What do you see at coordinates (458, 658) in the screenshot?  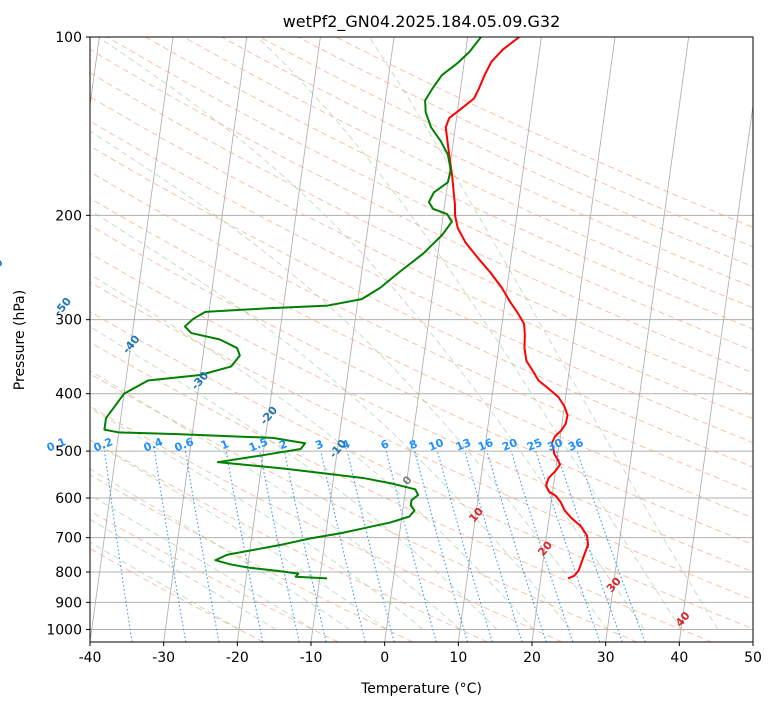 I see `x-tick-label: 10` at bounding box center [458, 658].